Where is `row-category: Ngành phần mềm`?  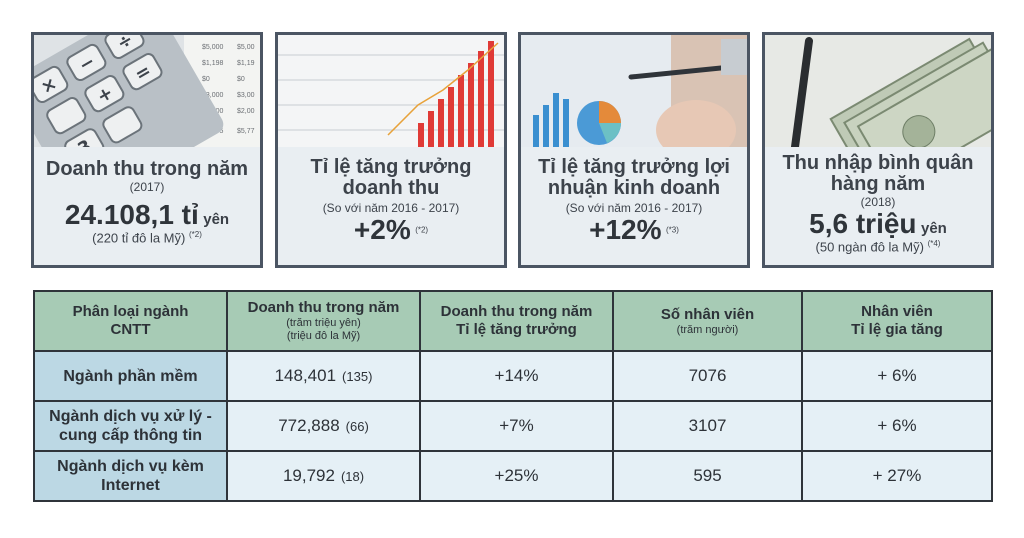
row-category: Ngành phần mềm is located at coordinates (130, 376).